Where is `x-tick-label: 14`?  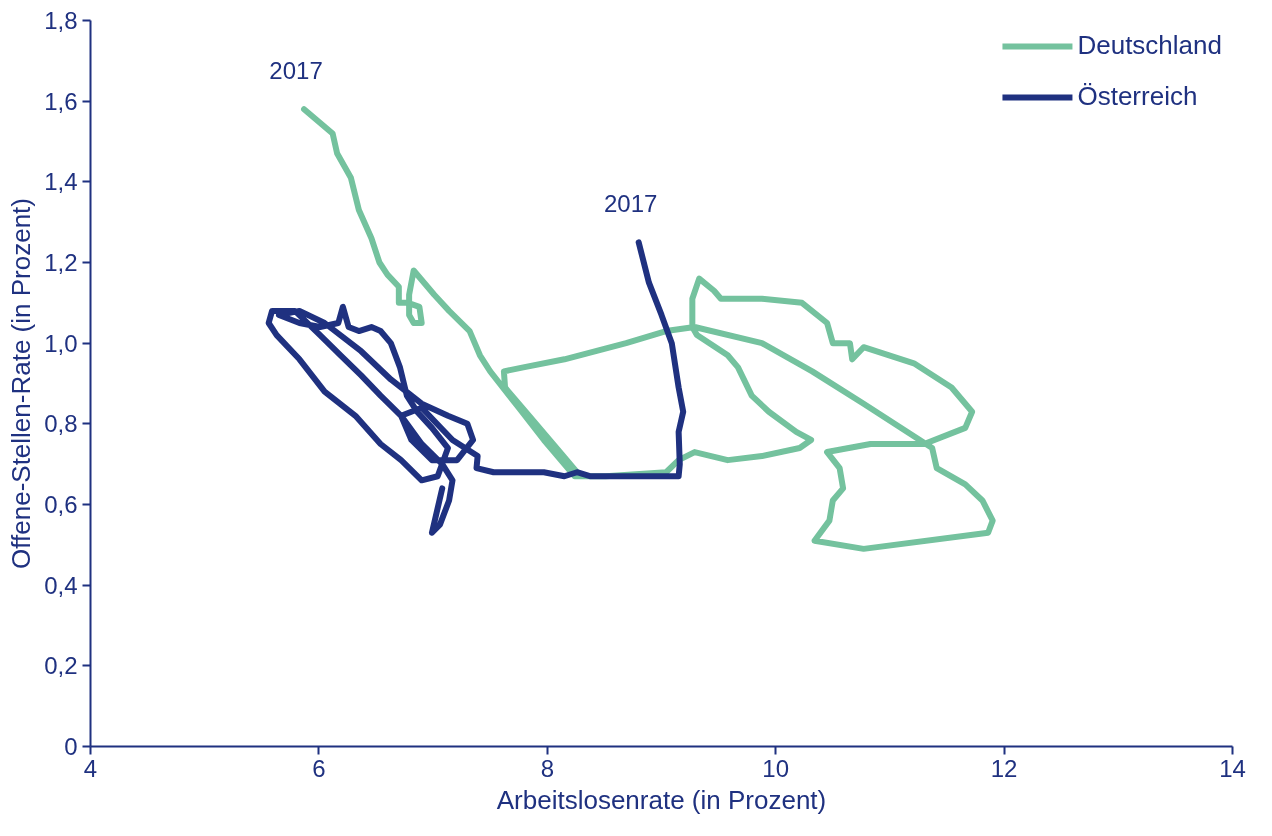 x-tick-label: 14 is located at coordinates (1232, 768).